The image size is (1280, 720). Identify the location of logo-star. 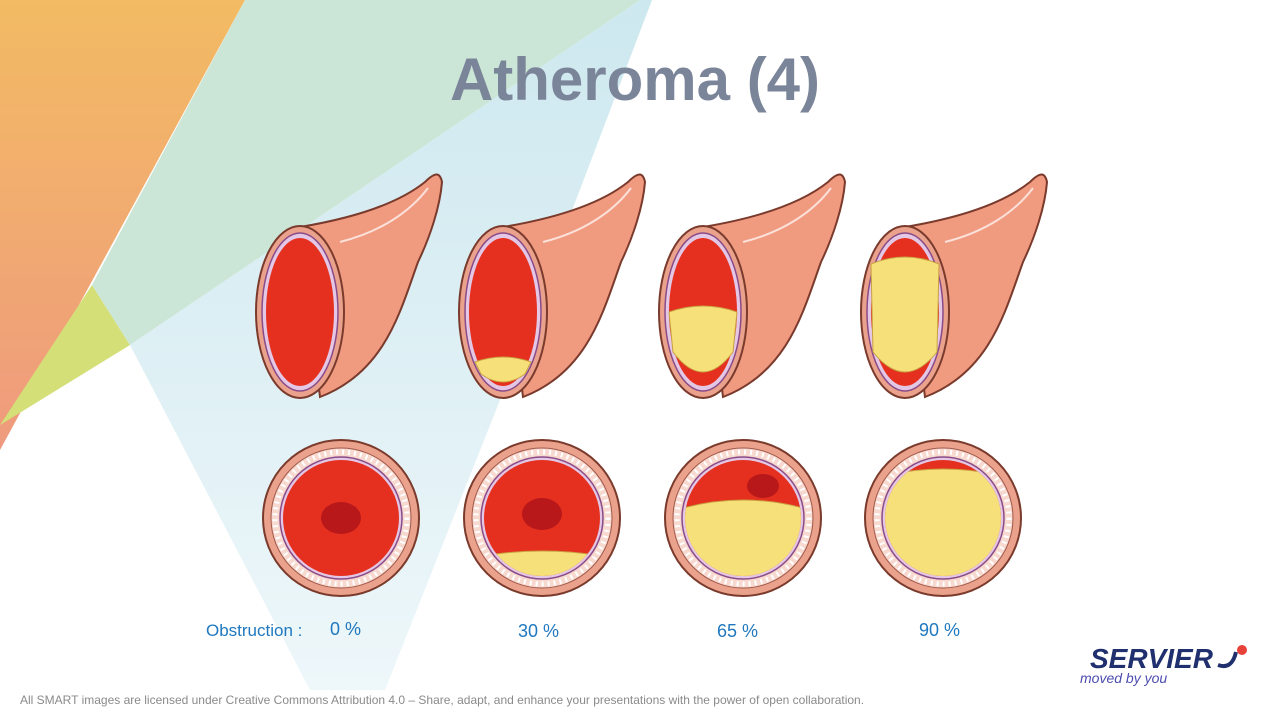
(1242, 650).